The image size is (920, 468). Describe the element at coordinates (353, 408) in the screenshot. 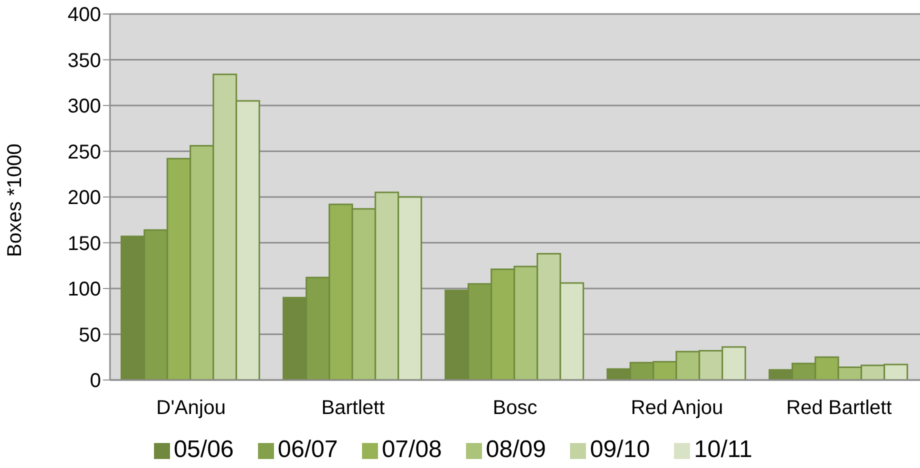

I see `x-tick-label: Bartlett` at that location.